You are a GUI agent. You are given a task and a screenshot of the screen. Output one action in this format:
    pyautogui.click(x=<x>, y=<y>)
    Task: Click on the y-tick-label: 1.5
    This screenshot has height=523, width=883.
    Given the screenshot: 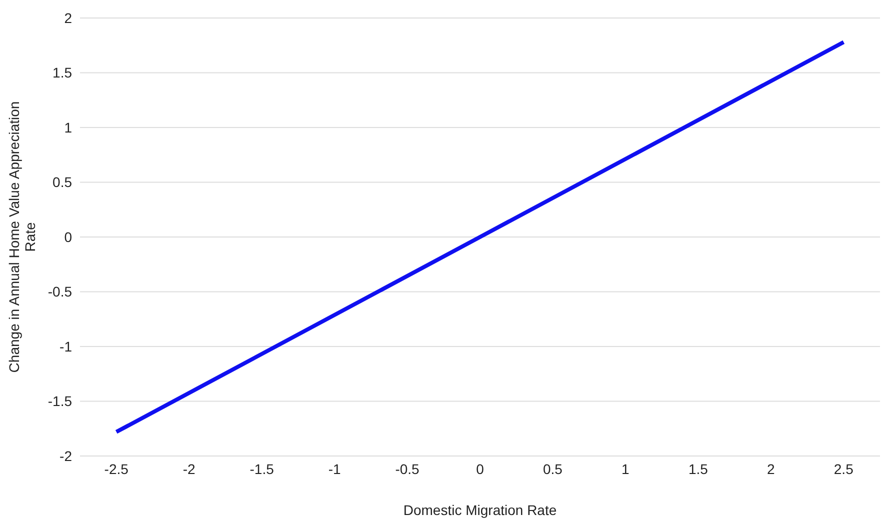 What is the action you would take?
    pyautogui.click(x=62, y=72)
    